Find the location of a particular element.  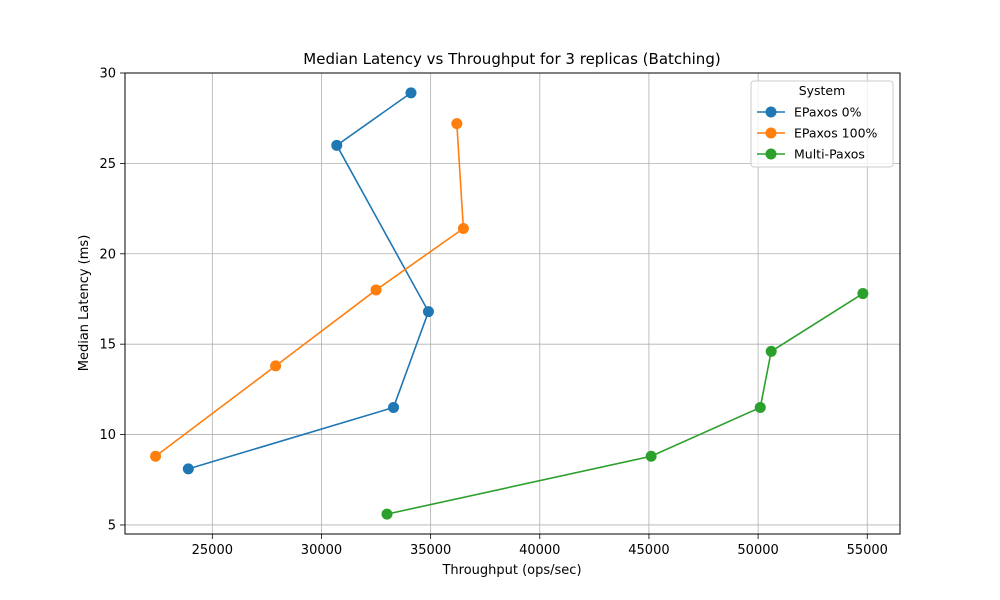

y-tick-label: 25 is located at coordinates (107, 164).